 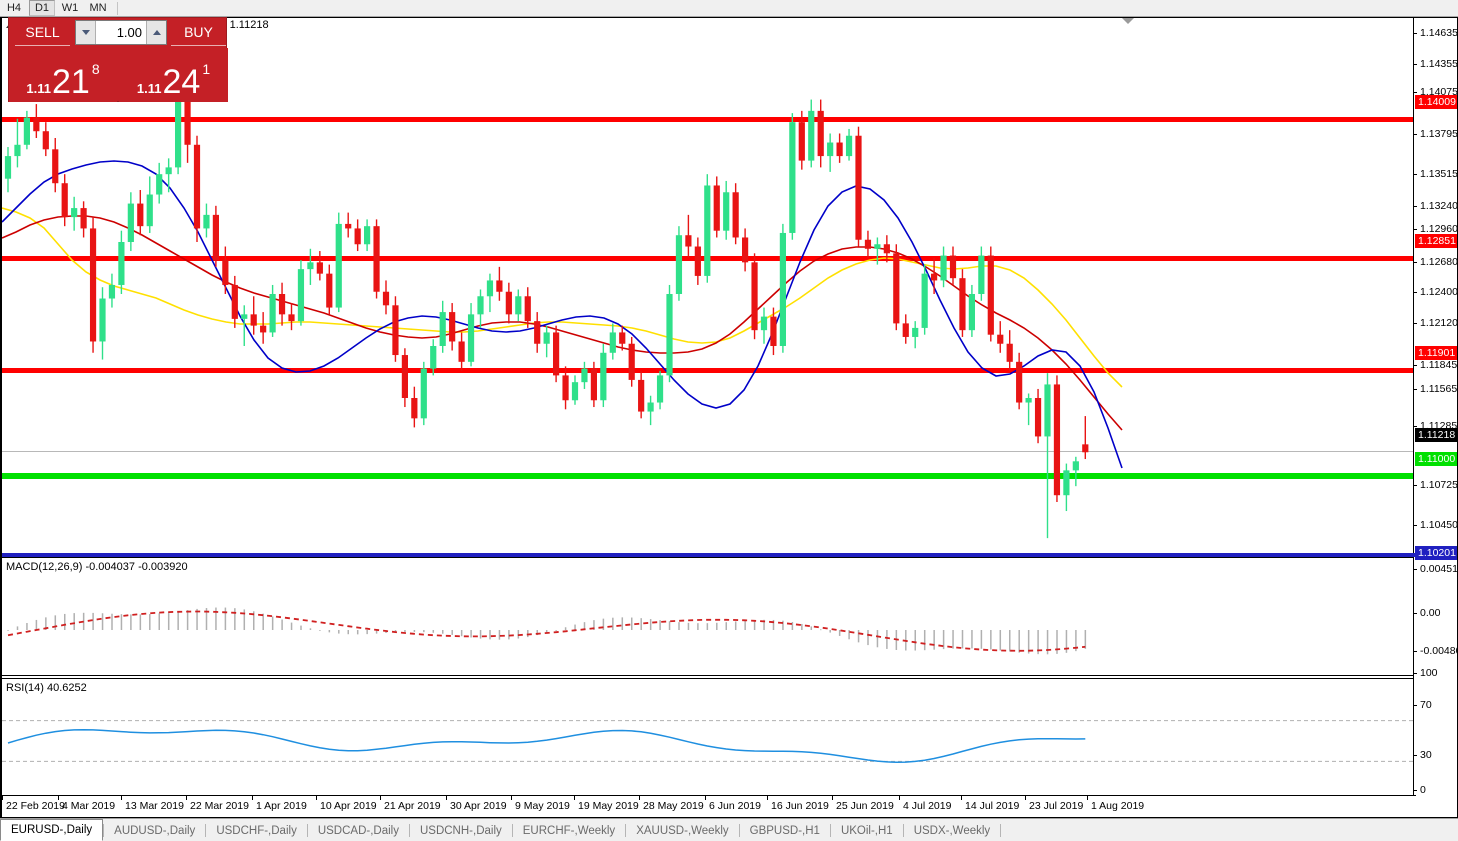 I want to click on time-tick-2: 13 Mar 2019, so click(x=152, y=804).